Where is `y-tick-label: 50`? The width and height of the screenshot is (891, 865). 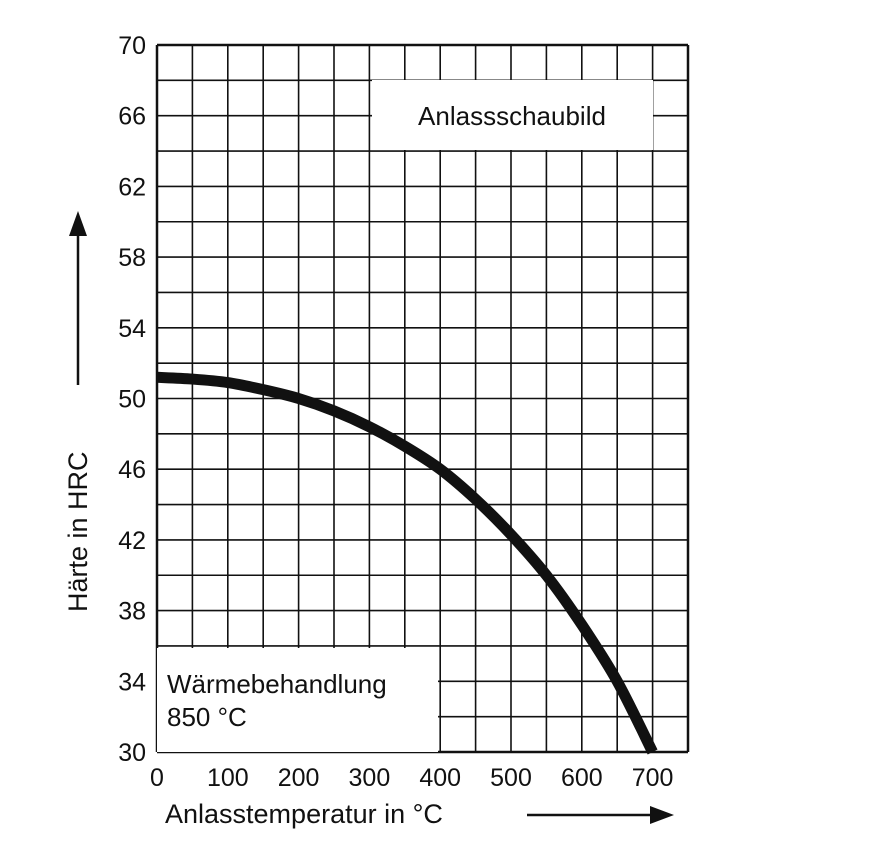
y-tick-label: 50 is located at coordinates (132, 400).